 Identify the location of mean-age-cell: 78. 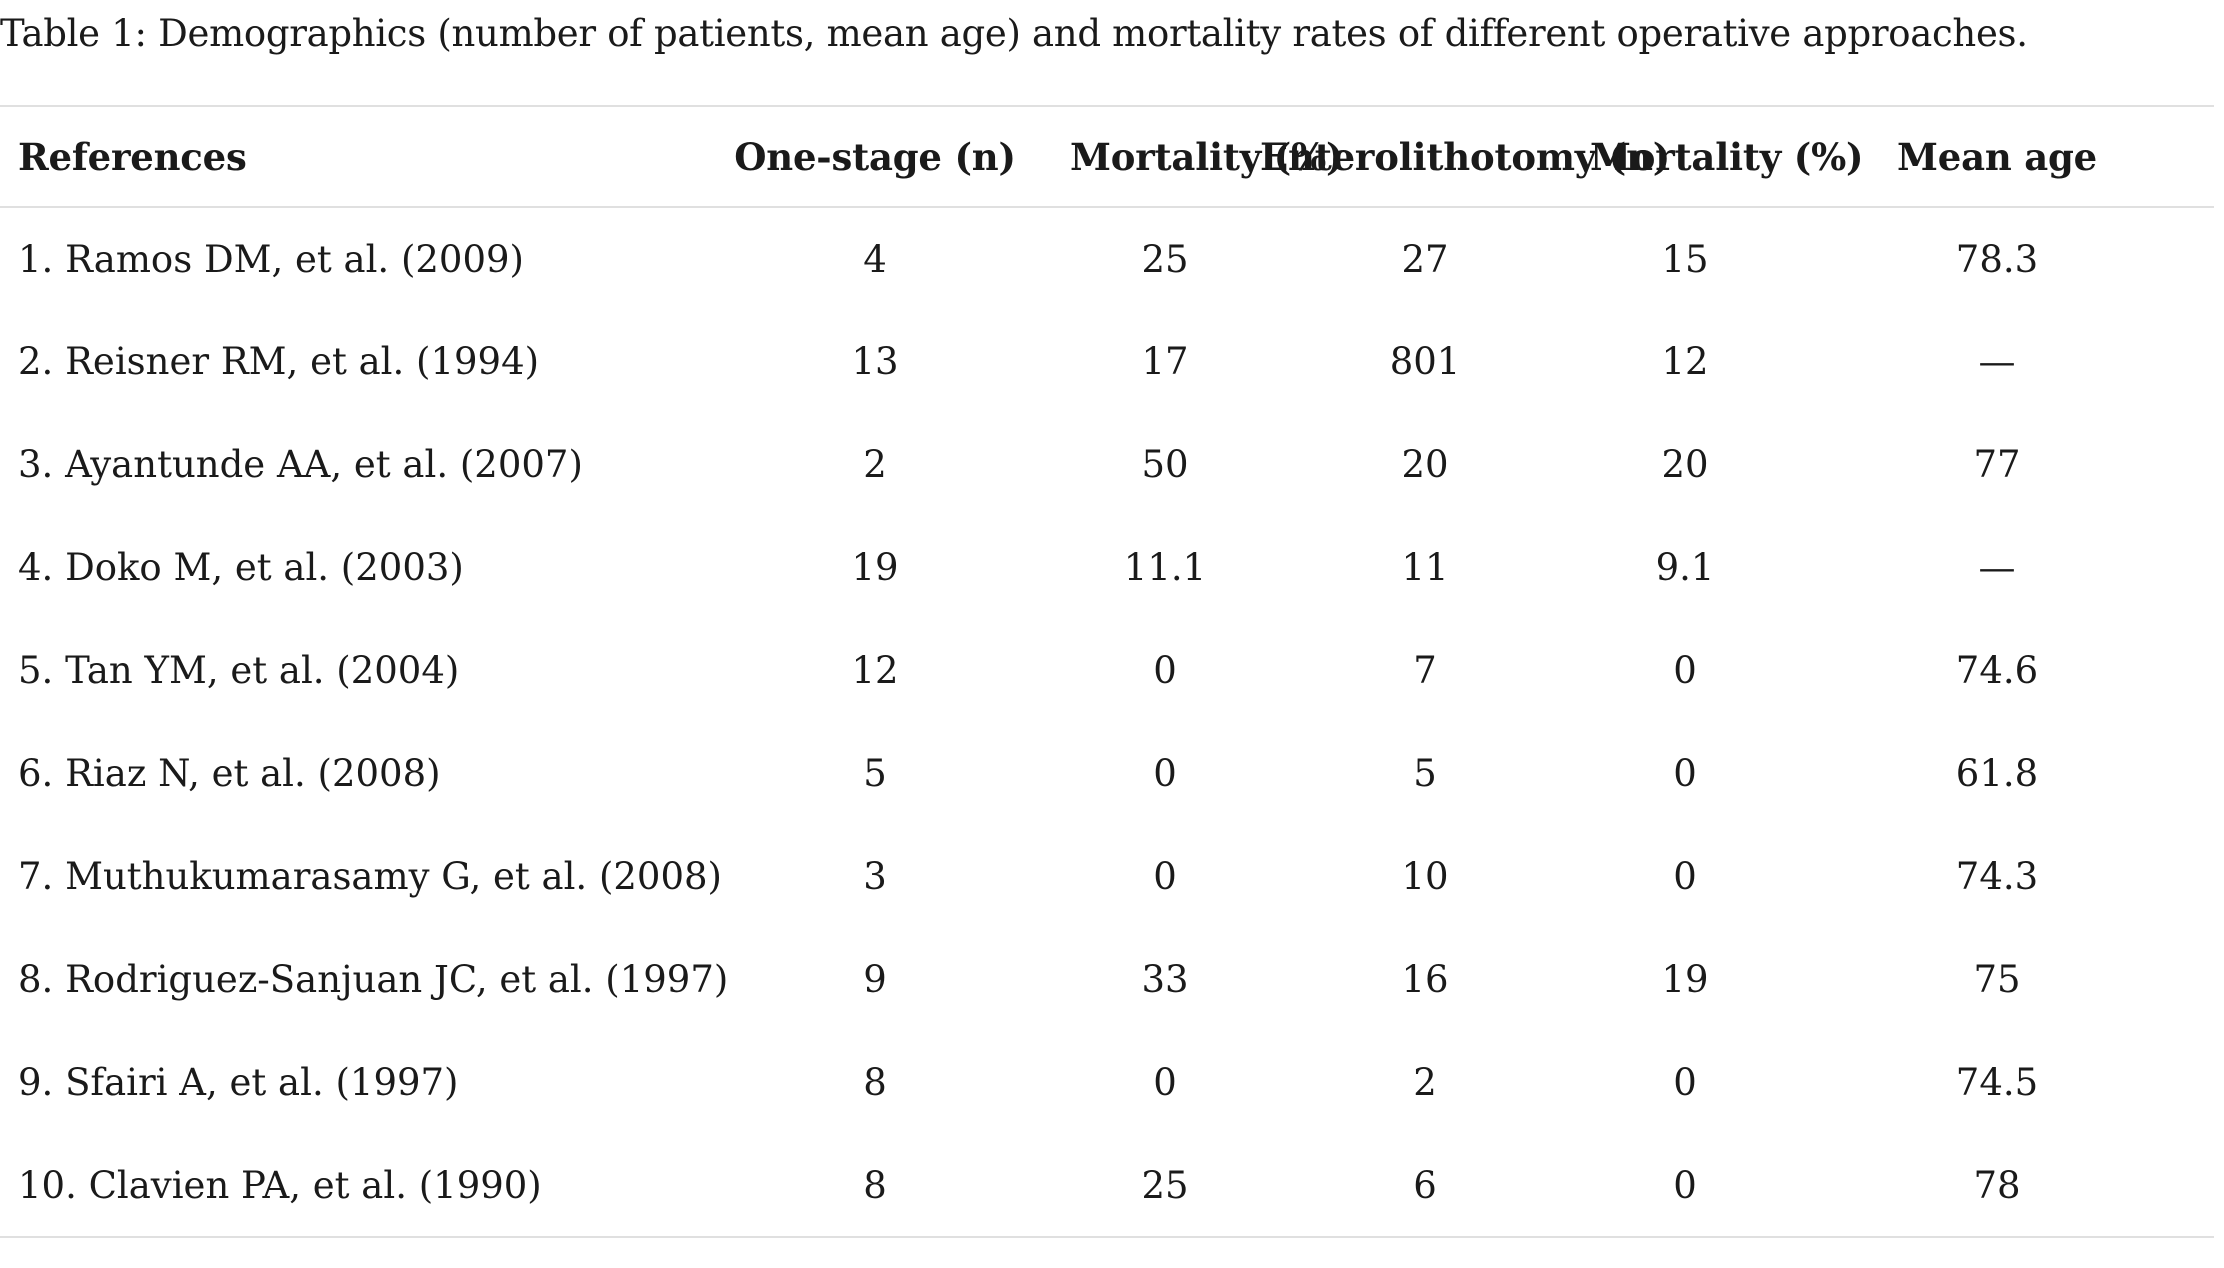
(1997, 1185).